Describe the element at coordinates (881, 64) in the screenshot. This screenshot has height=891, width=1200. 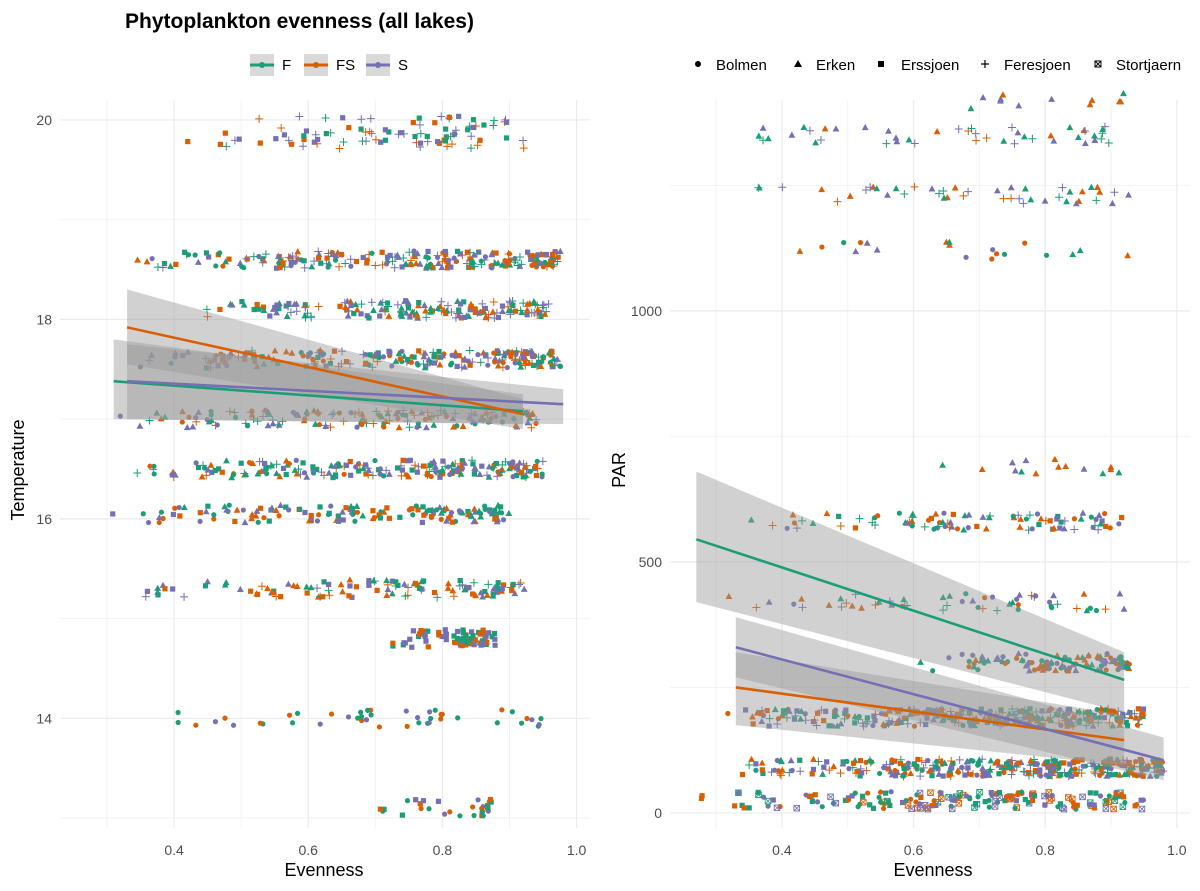
I see `legend-shape-square-icon` at that location.